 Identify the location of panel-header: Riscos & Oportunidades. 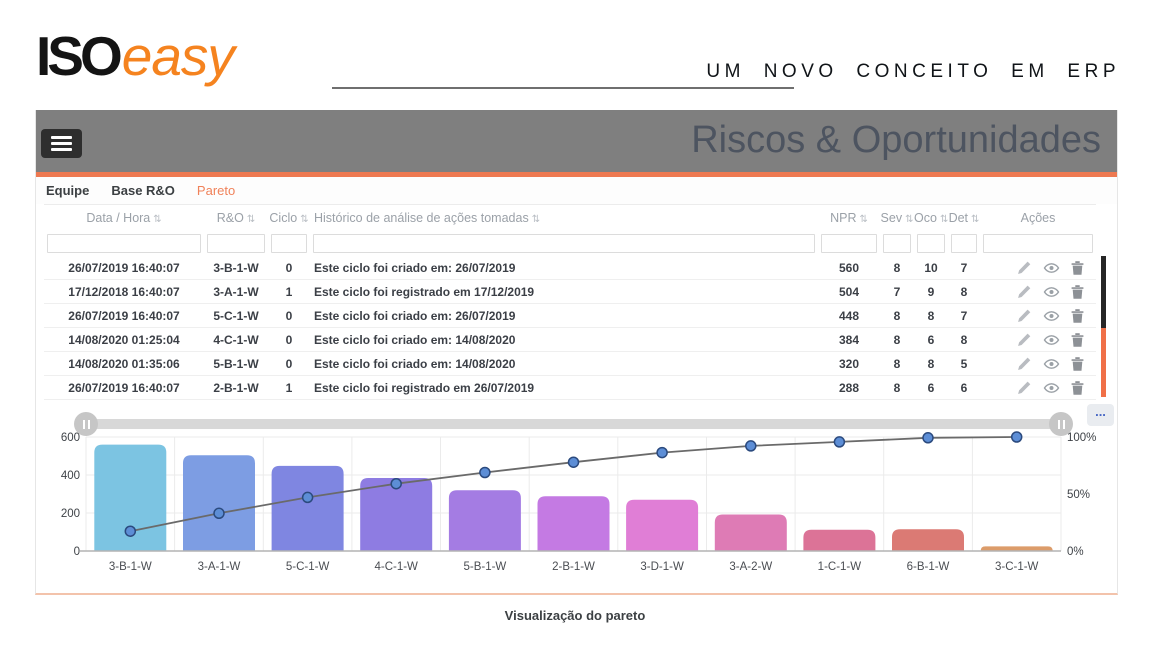
(576, 141).